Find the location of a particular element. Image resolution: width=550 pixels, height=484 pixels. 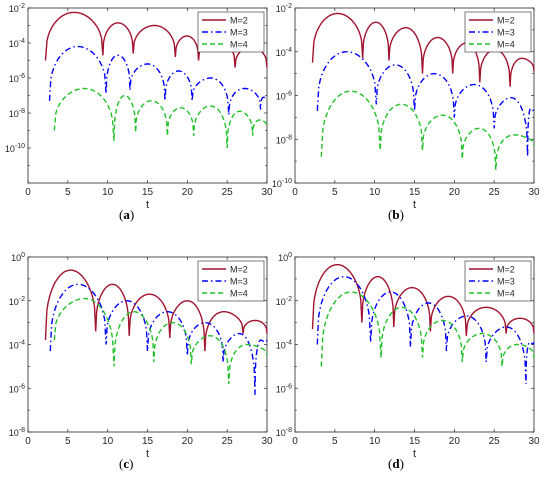

caption-d-letter: d is located at coordinates (396, 463).